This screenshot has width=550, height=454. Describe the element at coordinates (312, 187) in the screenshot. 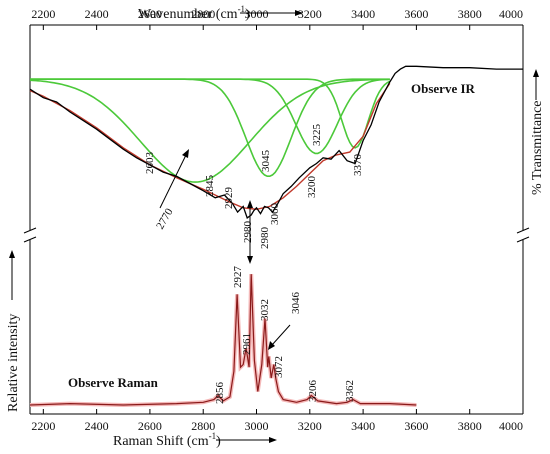

I see `ir-peak-label: 3200` at that location.